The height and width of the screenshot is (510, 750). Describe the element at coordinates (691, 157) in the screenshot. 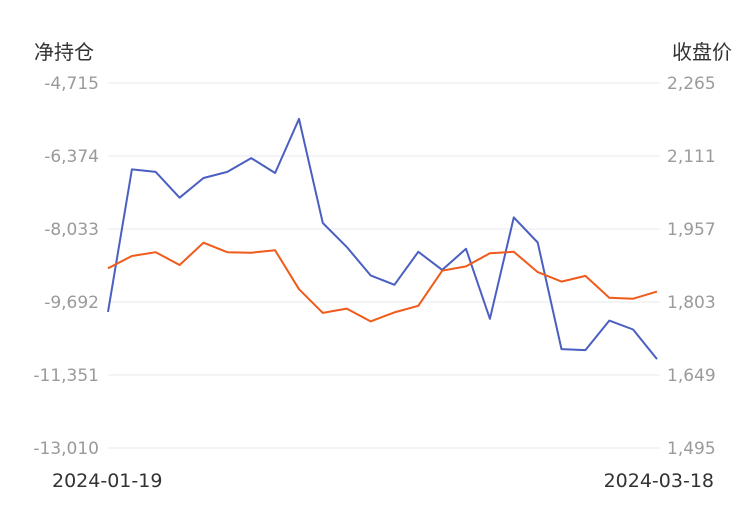

I see `right-tick-label: 2,111` at that location.